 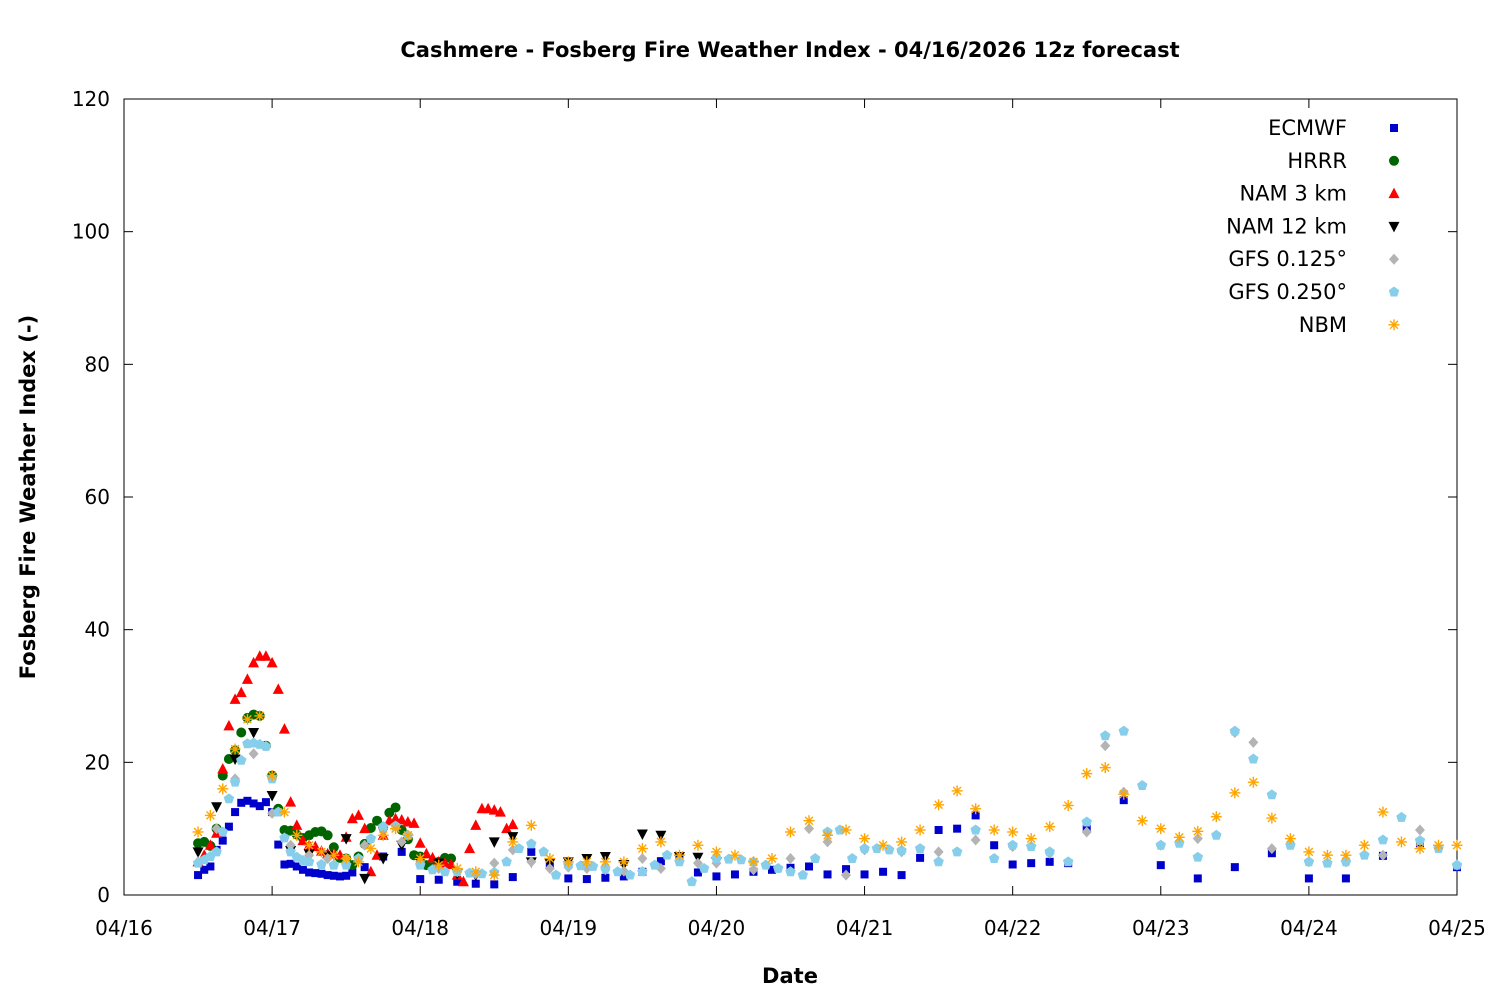 What do you see at coordinates (1286, 226) in the screenshot?
I see `legend-label-nam-12-km: NAM 12 km` at bounding box center [1286, 226].